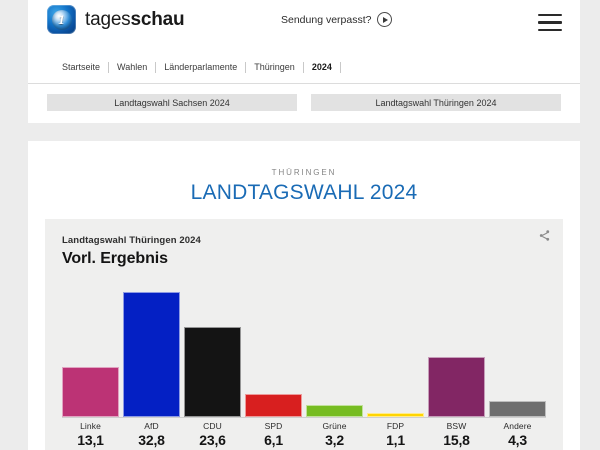 Image resolution: width=600 pixels, height=450 pixels. Describe the element at coordinates (517, 408) in the screenshot. I see `bar-andere` at that location.